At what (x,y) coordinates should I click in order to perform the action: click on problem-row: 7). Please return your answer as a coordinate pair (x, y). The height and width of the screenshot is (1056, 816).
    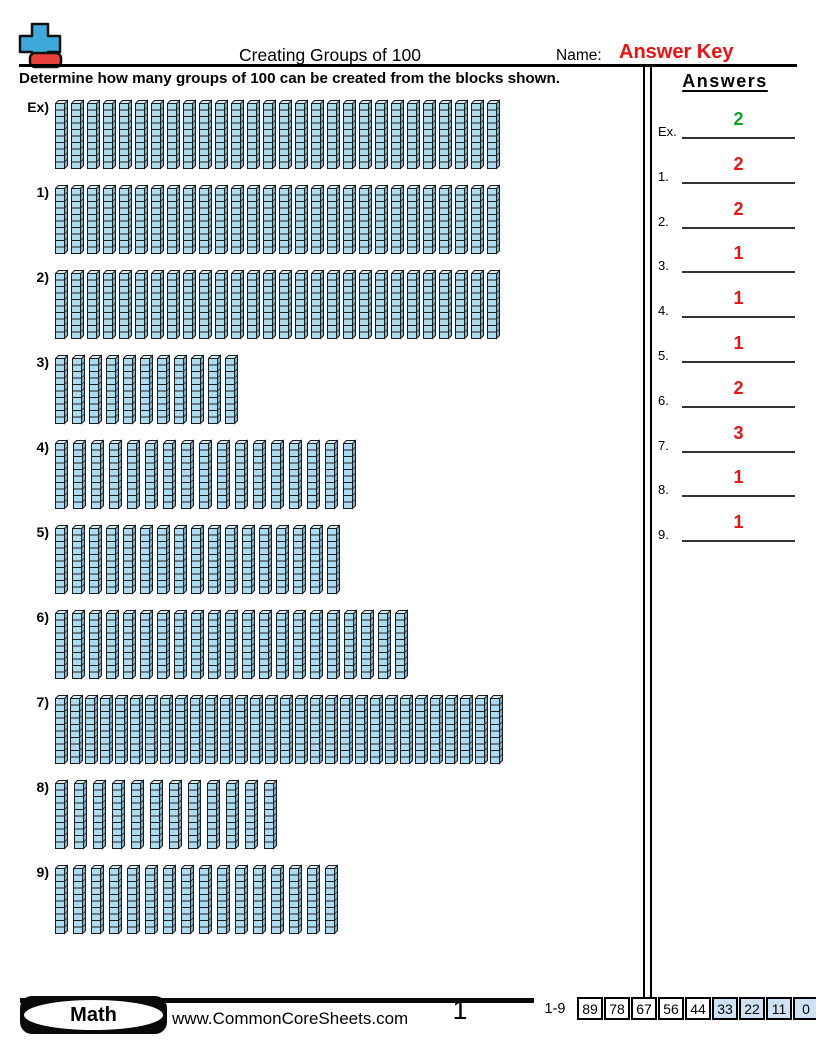
    Looking at the image, I should click on (329, 734).